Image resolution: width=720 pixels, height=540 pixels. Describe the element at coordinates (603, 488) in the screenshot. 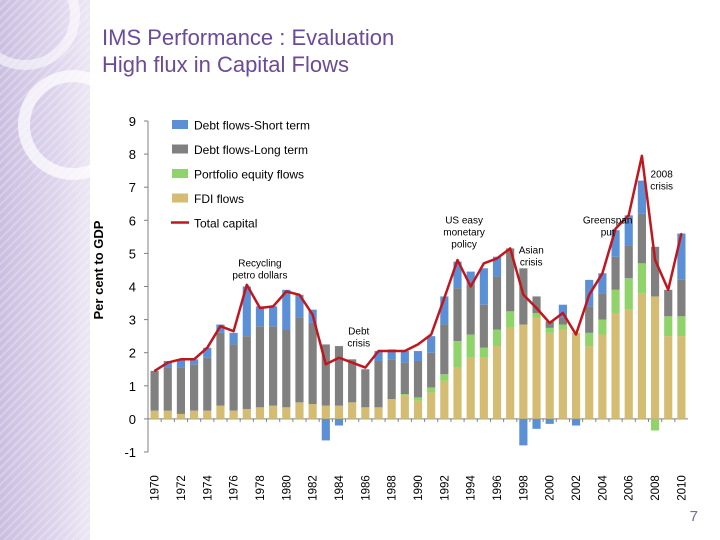

I see `x-tick-label: 2004` at that location.